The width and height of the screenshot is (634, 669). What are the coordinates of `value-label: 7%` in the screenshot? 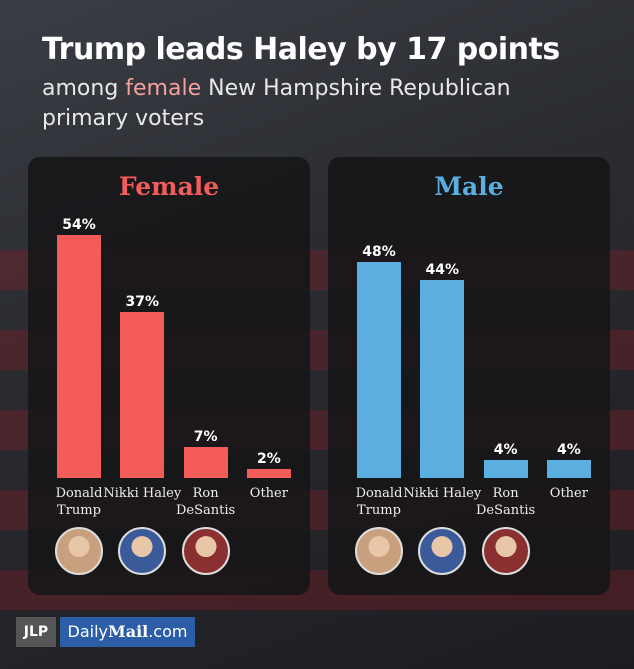 It's located at (205, 436).